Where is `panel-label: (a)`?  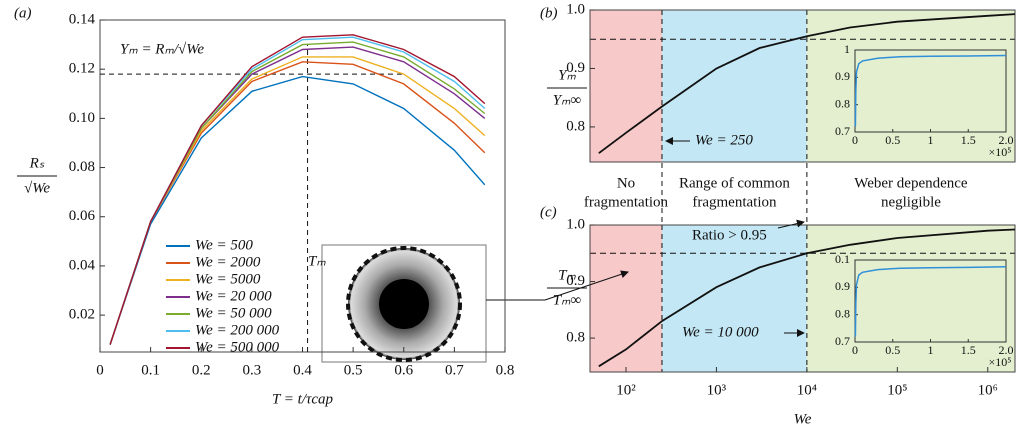 panel-label: (a) is located at coordinates (23, 13).